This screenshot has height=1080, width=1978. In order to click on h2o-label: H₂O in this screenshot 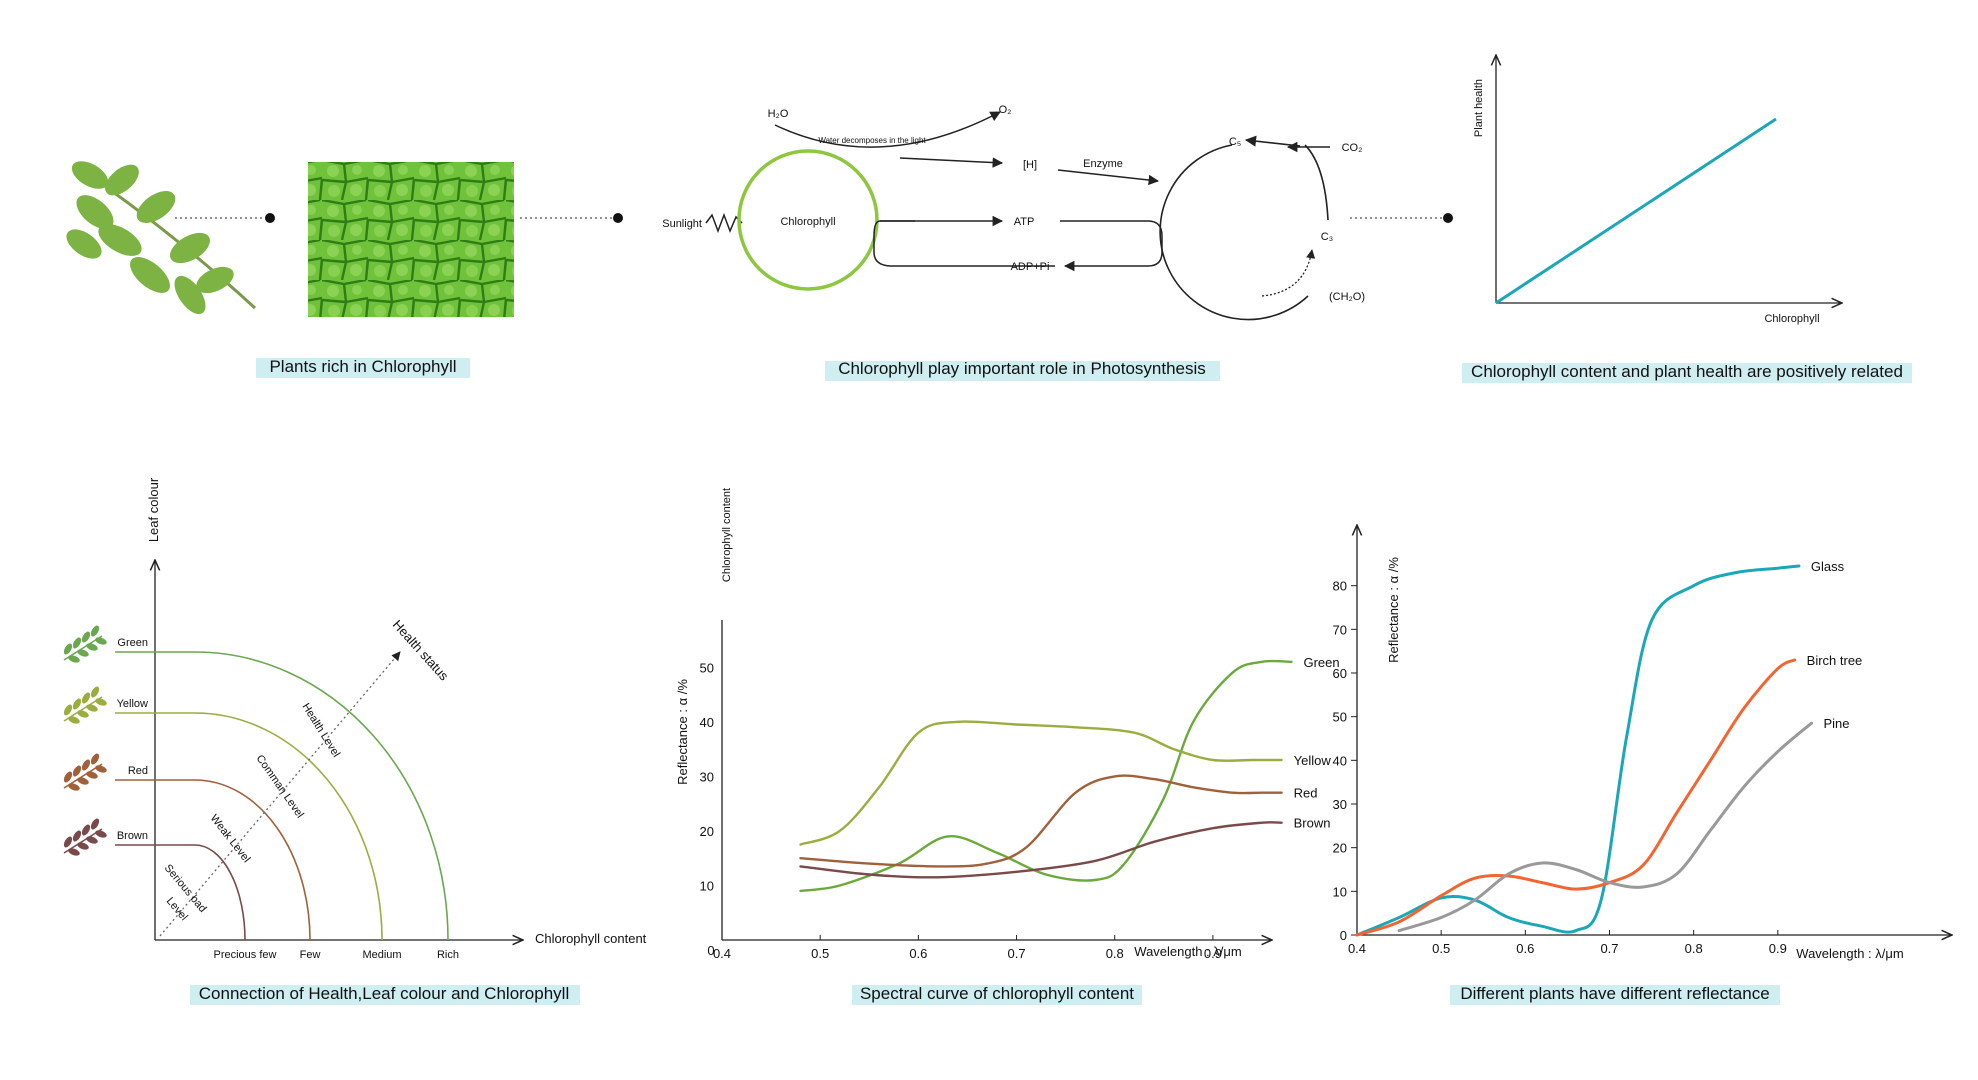, I will do `click(778, 114)`.